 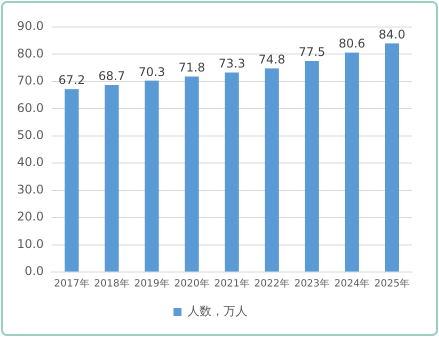 What do you see at coordinates (232, 284) in the screenshot?
I see `x-tick-label: 2021年` at bounding box center [232, 284].